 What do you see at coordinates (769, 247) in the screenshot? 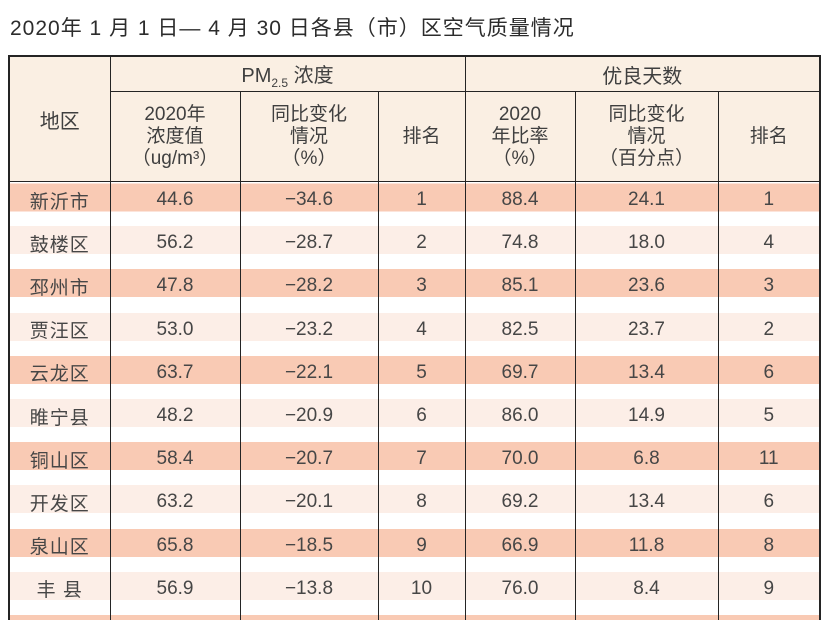
I see `good-rank-cell: 4` at bounding box center [769, 247].